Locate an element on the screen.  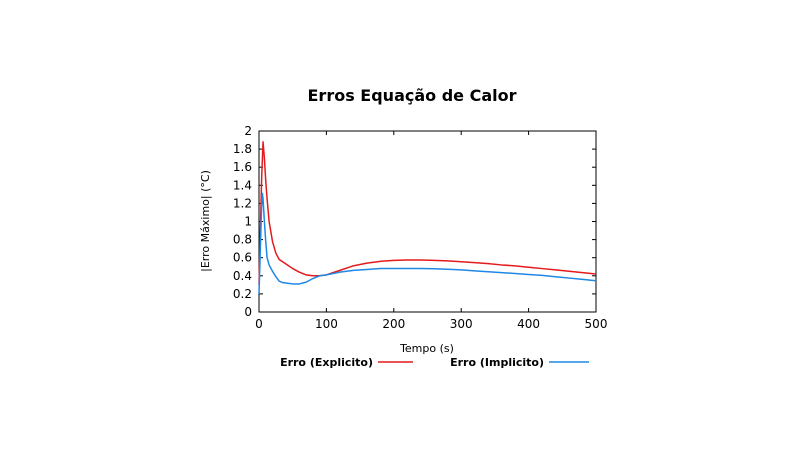
x-tick-label: 200 is located at coordinates (393, 324).